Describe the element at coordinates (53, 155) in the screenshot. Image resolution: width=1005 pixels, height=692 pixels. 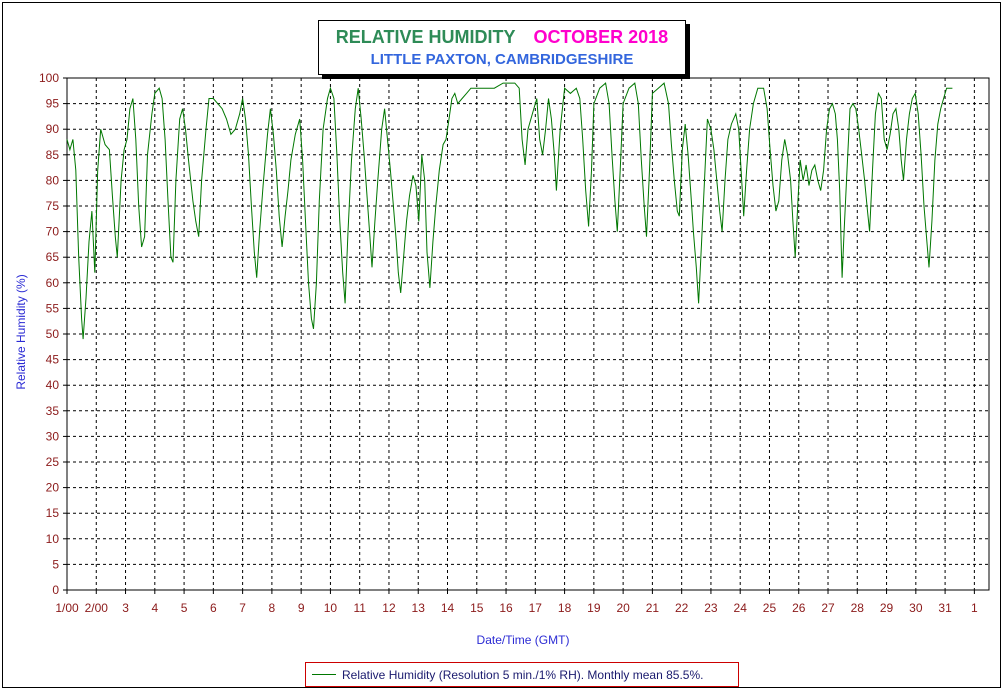
I see `y-tick-label: 85` at that location.